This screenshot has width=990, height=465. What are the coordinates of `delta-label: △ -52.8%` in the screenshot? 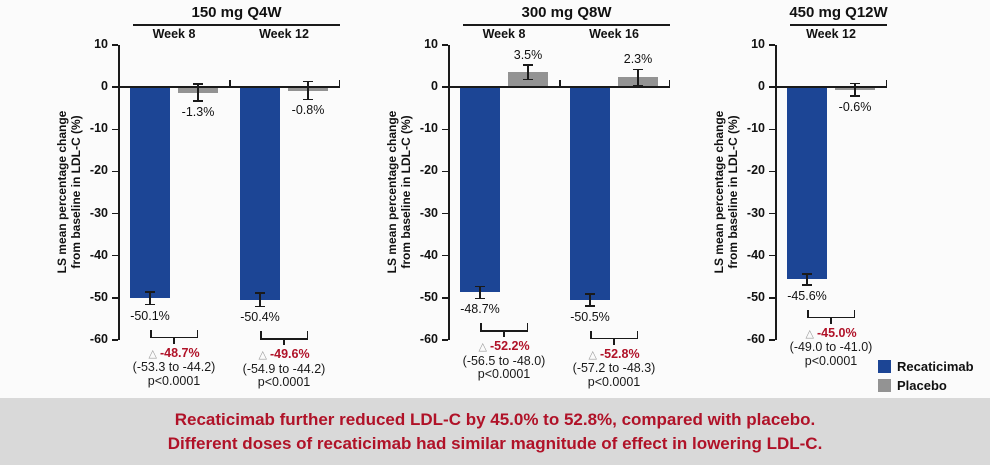 It's located at (614, 355).